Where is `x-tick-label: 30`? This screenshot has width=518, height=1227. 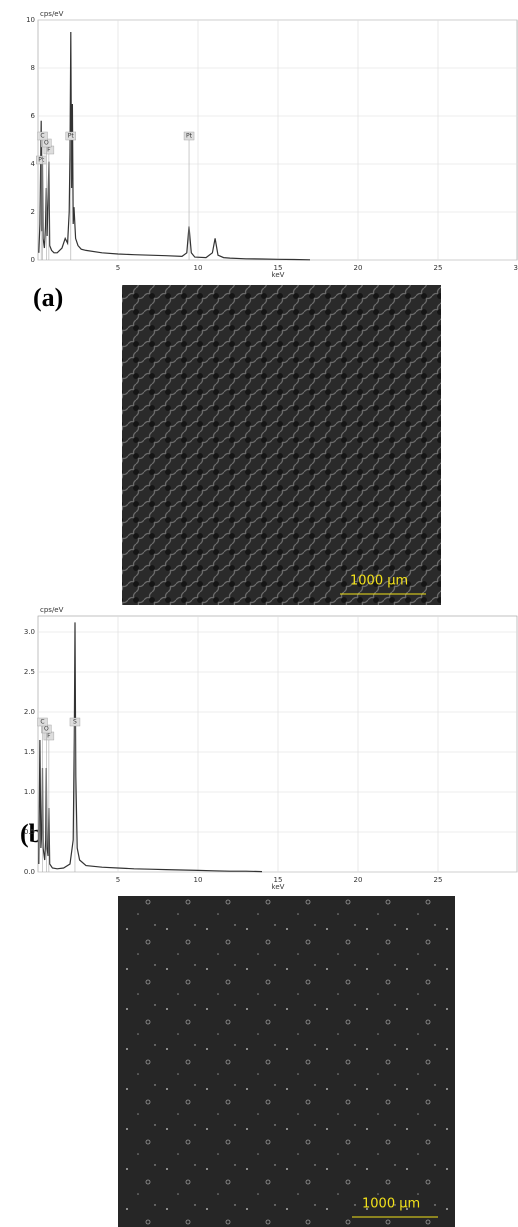 x-tick-label: 30 is located at coordinates (516, 268).